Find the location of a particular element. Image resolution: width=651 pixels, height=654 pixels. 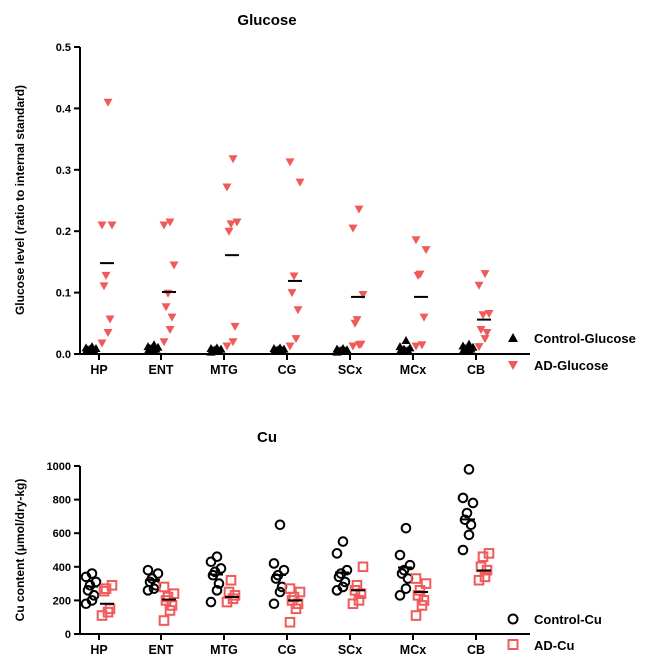

glucose-legend: Control-Glucose AD-Glucose is located at coordinates (572, 352).